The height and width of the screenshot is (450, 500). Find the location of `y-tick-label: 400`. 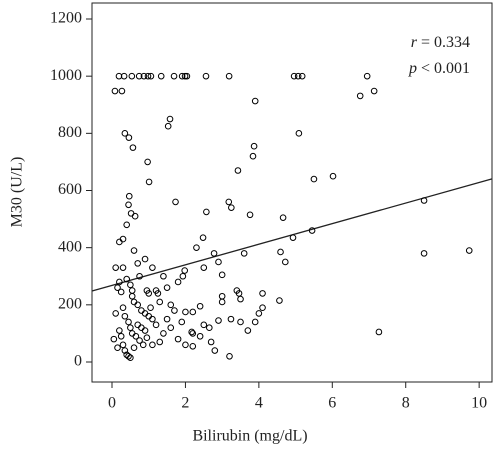

y-tick-label: 400 is located at coordinates (70, 246).